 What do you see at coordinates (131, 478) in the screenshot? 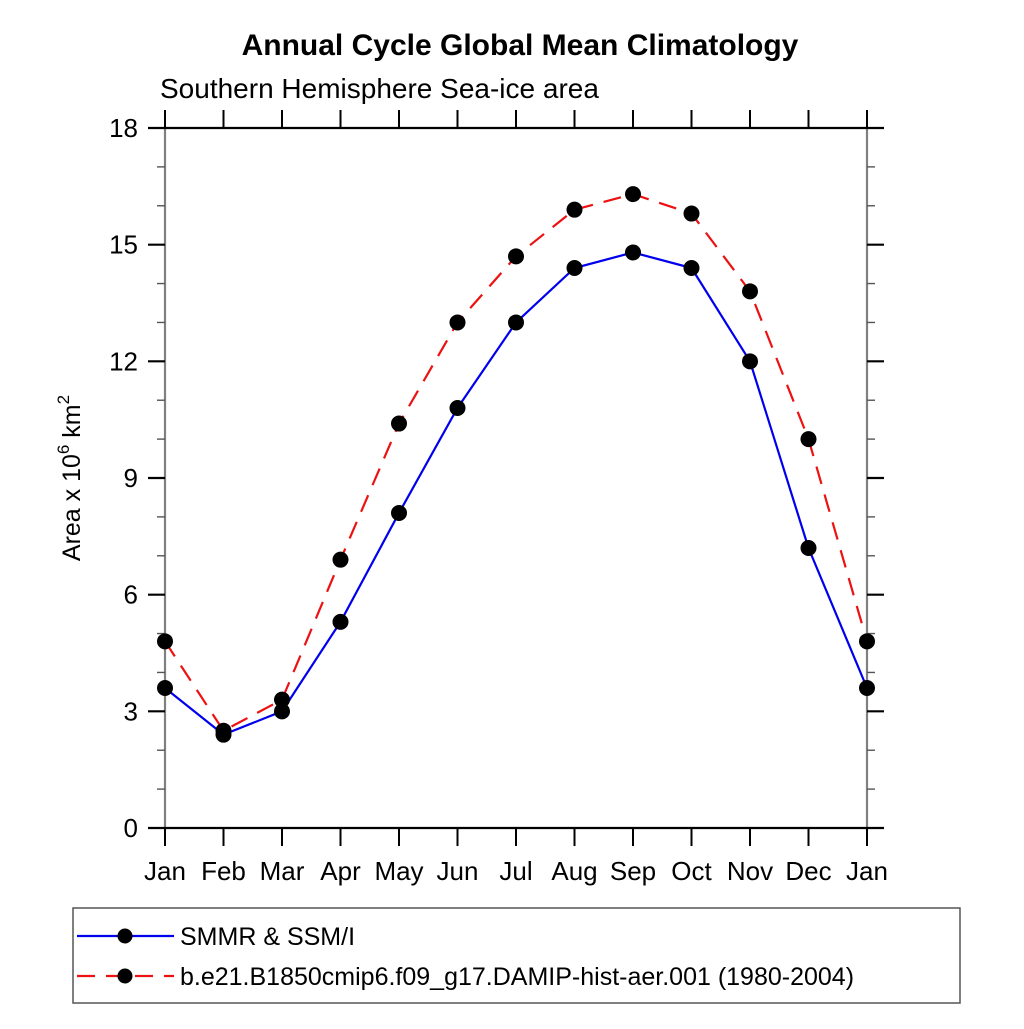
I see `y-tick-label: 9` at bounding box center [131, 478].